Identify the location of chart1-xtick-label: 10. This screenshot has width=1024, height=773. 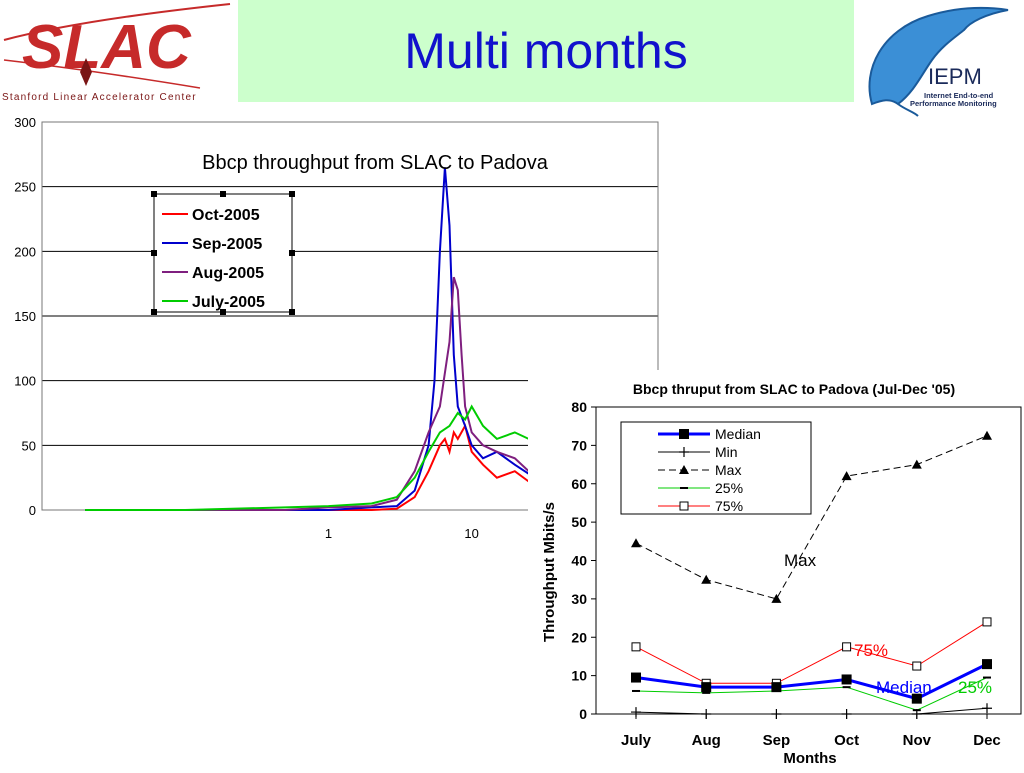
(471, 533).